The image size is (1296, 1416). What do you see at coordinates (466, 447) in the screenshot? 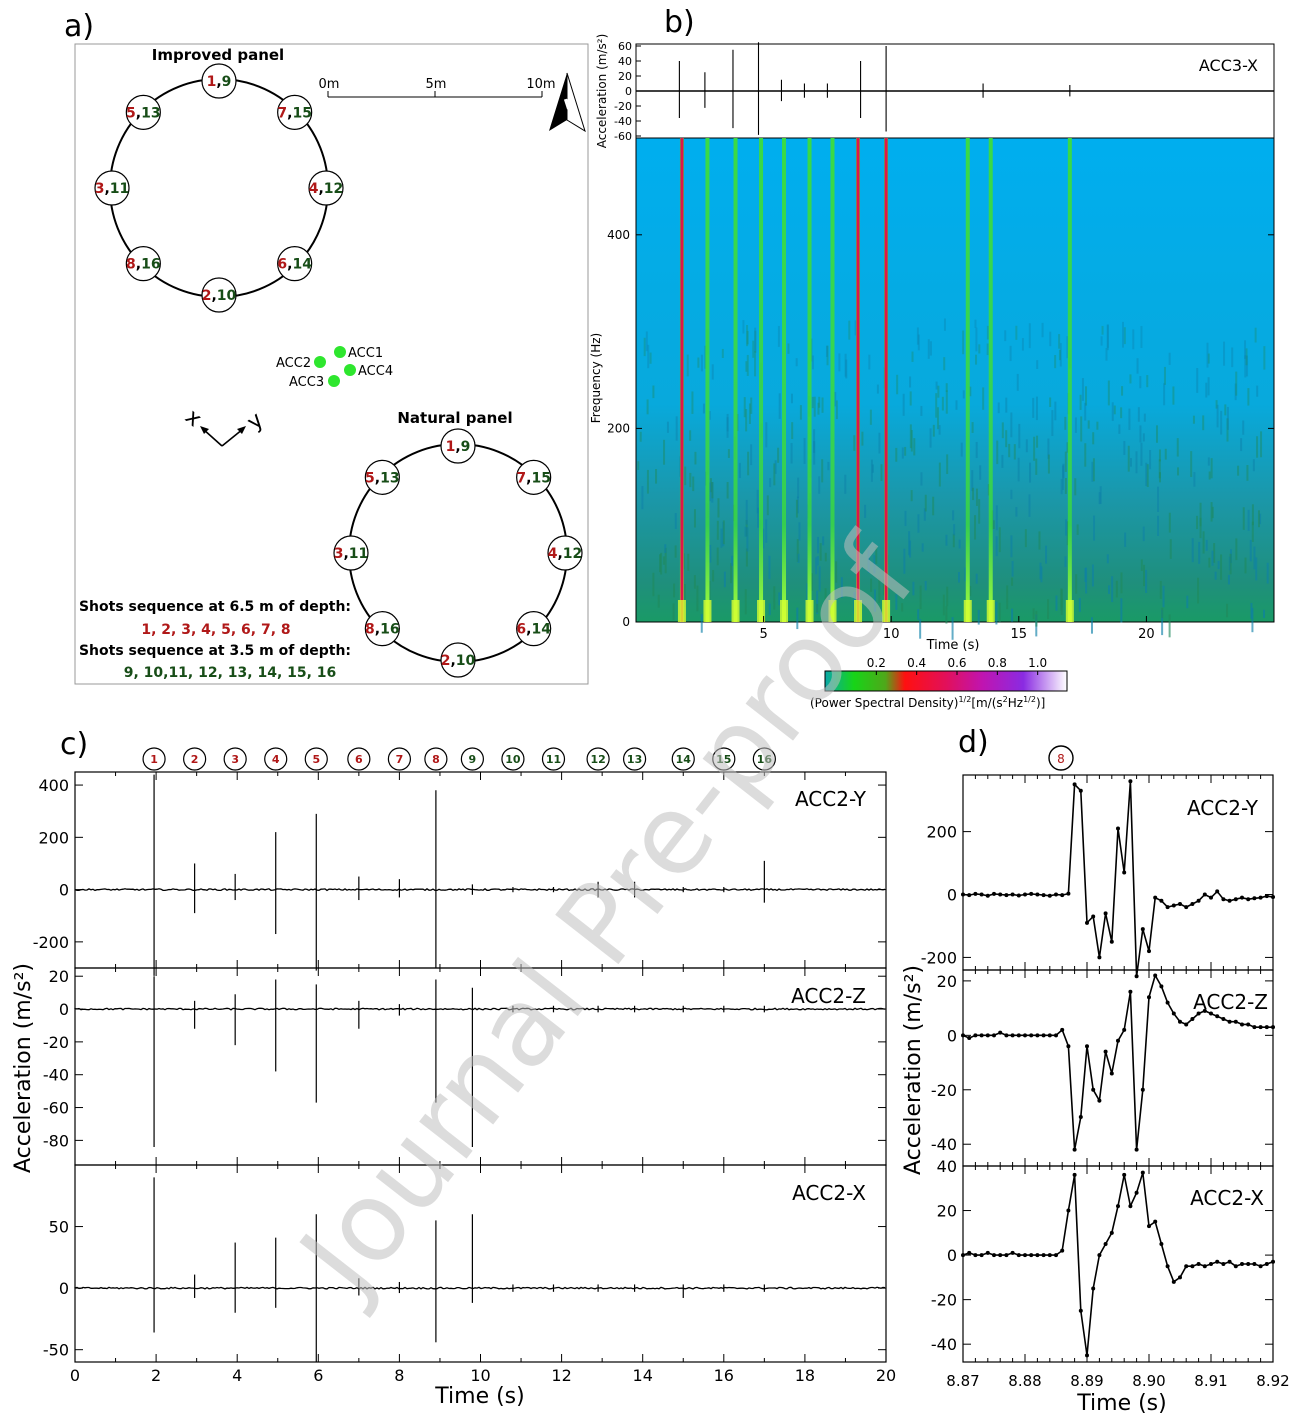
I see `natural-hole-green: 9` at bounding box center [466, 447].